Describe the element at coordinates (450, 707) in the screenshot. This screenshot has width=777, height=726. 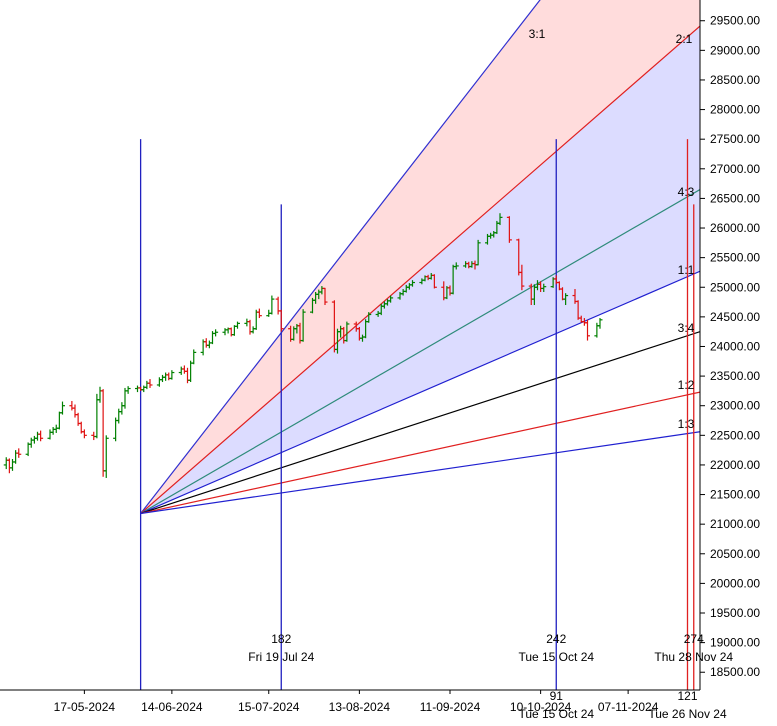
I see `x-tick-label: 11-09-2024` at that location.